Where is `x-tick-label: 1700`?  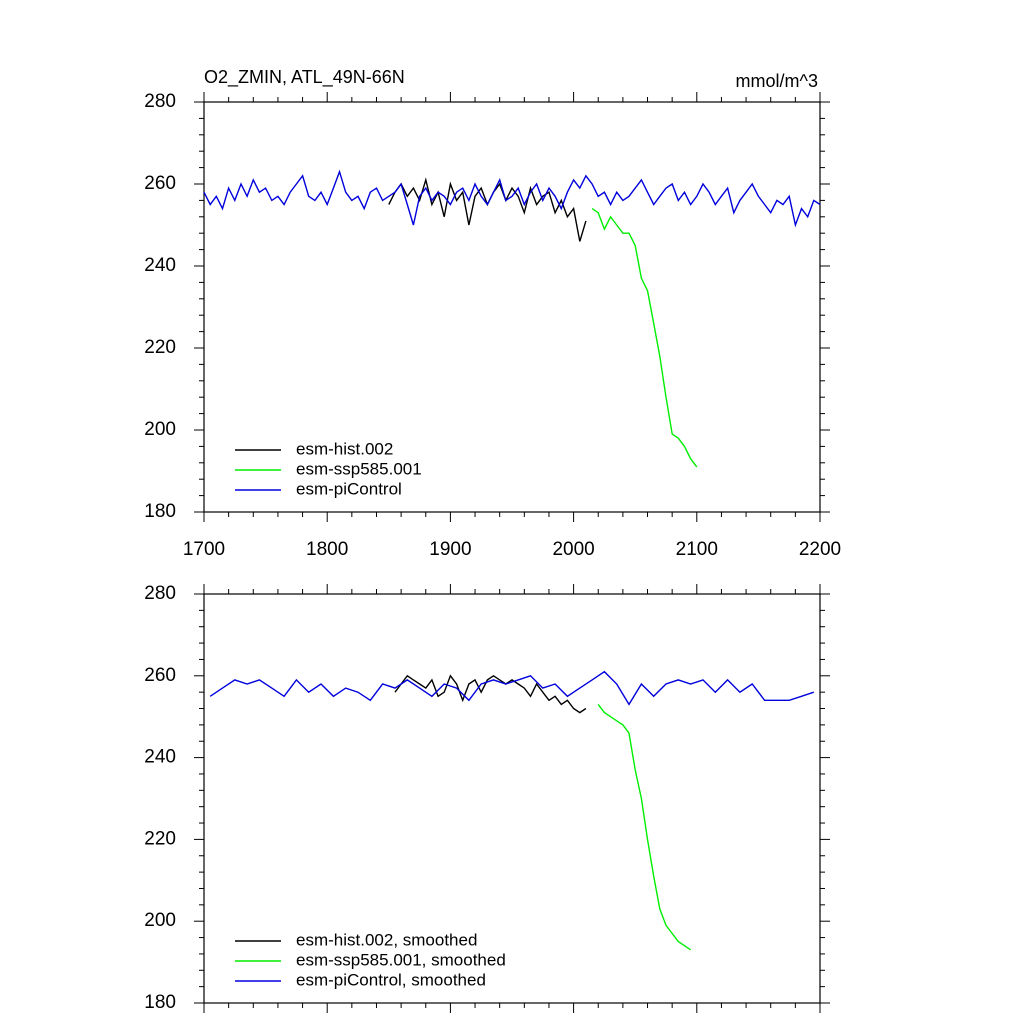 x-tick-label: 1700 is located at coordinates (204, 549).